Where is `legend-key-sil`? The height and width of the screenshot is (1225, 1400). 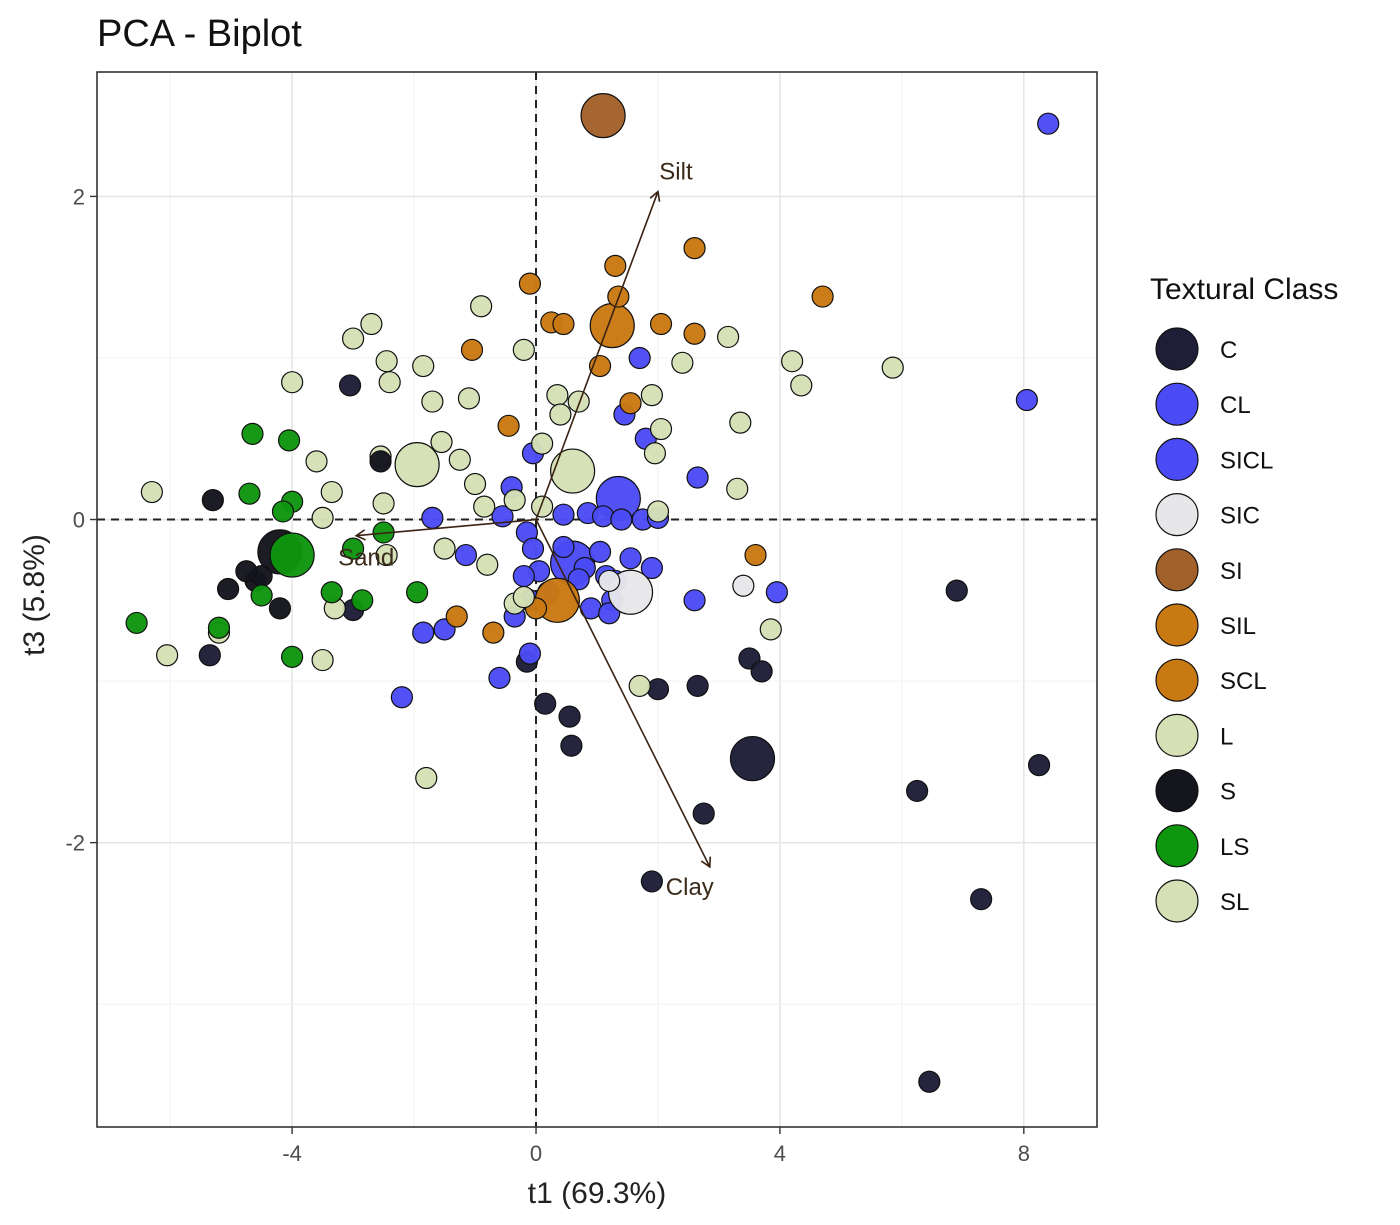 legend-key-sil is located at coordinates (1177, 625).